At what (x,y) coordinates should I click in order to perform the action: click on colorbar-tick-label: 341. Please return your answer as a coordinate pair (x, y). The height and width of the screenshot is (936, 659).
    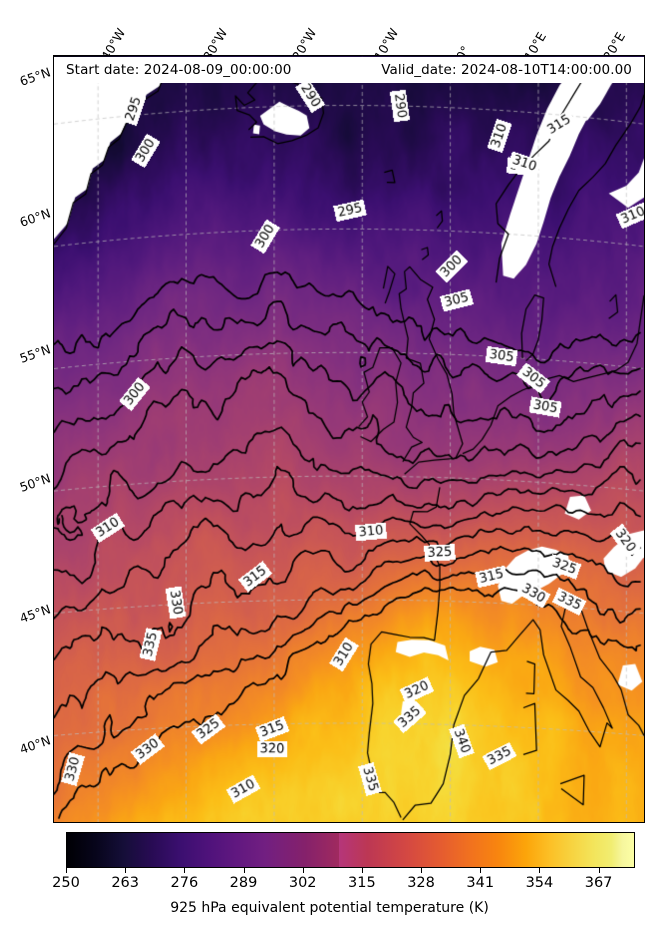
    Looking at the image, I should click on (480, 883).